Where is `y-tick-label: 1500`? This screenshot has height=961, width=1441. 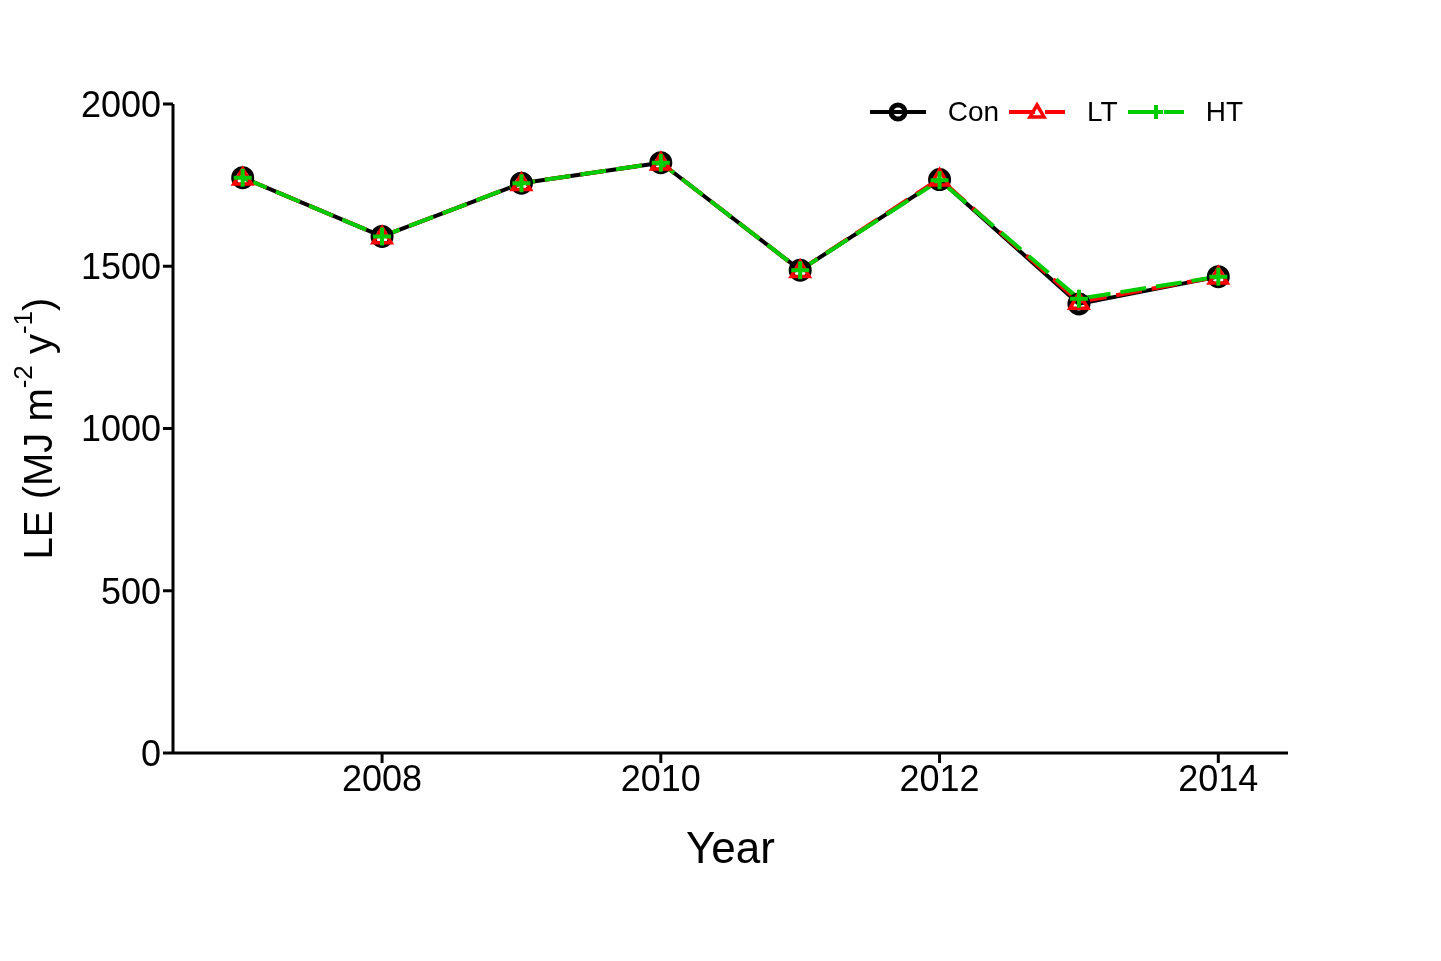
y-tick-label: 1500 is located at coordinates (120, 267).